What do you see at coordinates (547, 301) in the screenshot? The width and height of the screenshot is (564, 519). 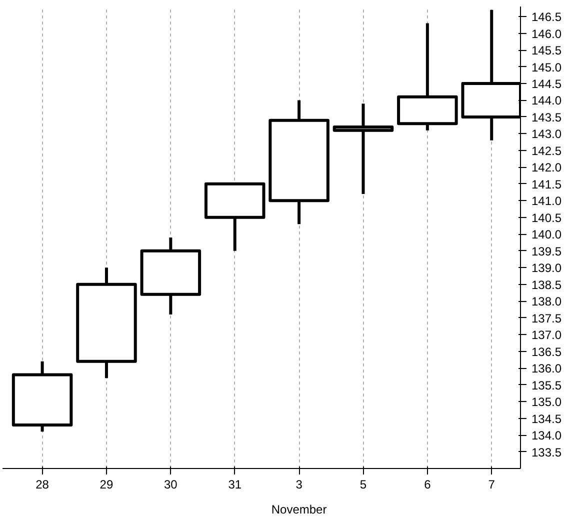 I see `y-tick-label: 138.0` at bounding box center [547, 301].